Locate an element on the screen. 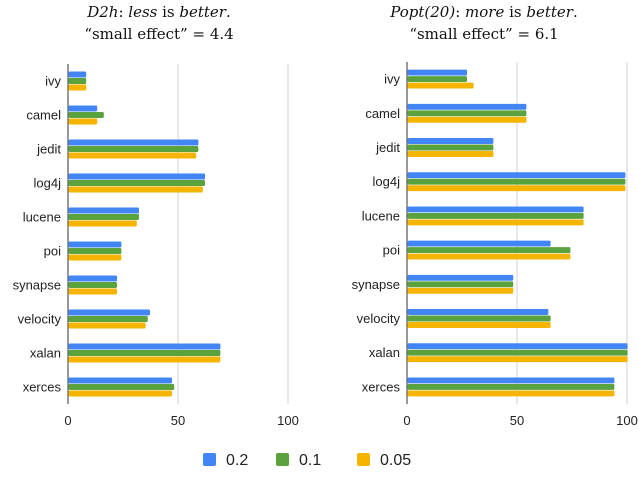 This screenshot has height=479, width=639. chart-title-line-2: “small effect” = 4.4 is located at coordinates (158, 34).